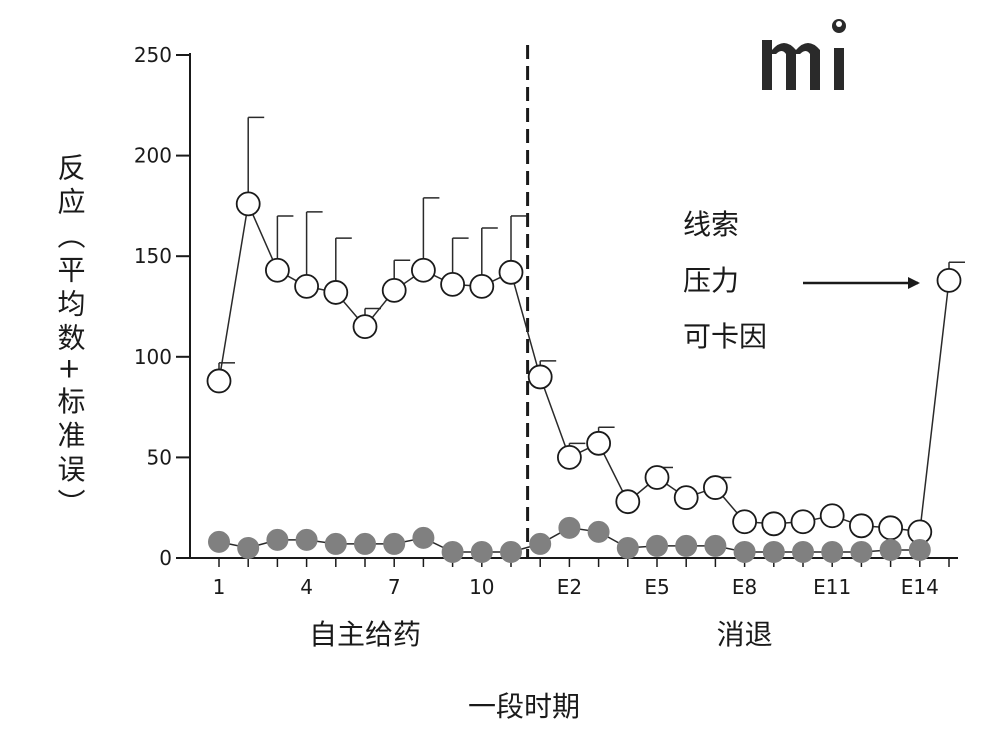 The width and height of the screenshot is (991, 735). What do you see at coordinates (804, 54) in the screenshot?
I see `mi-logo-icon` at bounding box center [804, 54].